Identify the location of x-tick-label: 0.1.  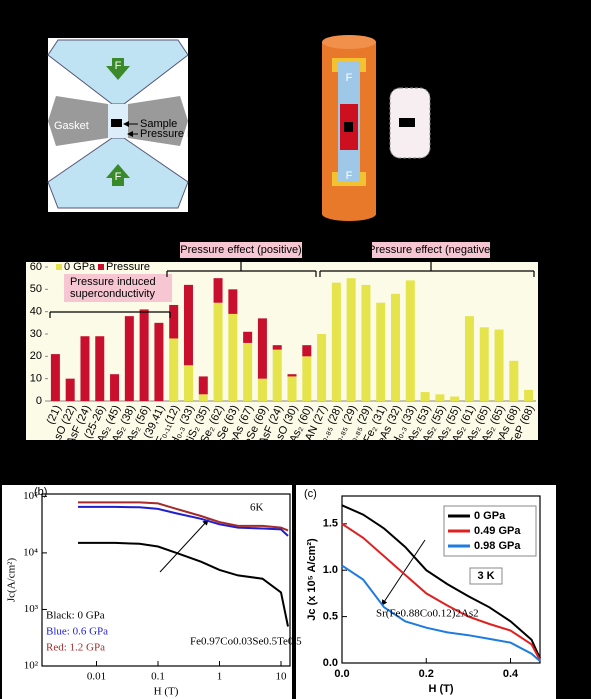
(158, 677).